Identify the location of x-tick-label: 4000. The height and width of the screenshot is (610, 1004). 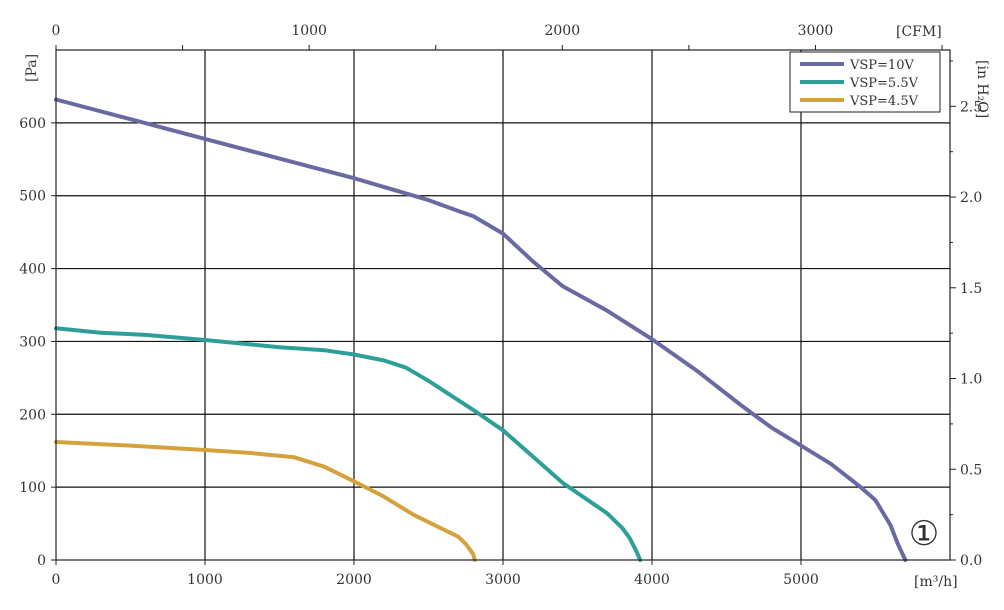
(652, 580).